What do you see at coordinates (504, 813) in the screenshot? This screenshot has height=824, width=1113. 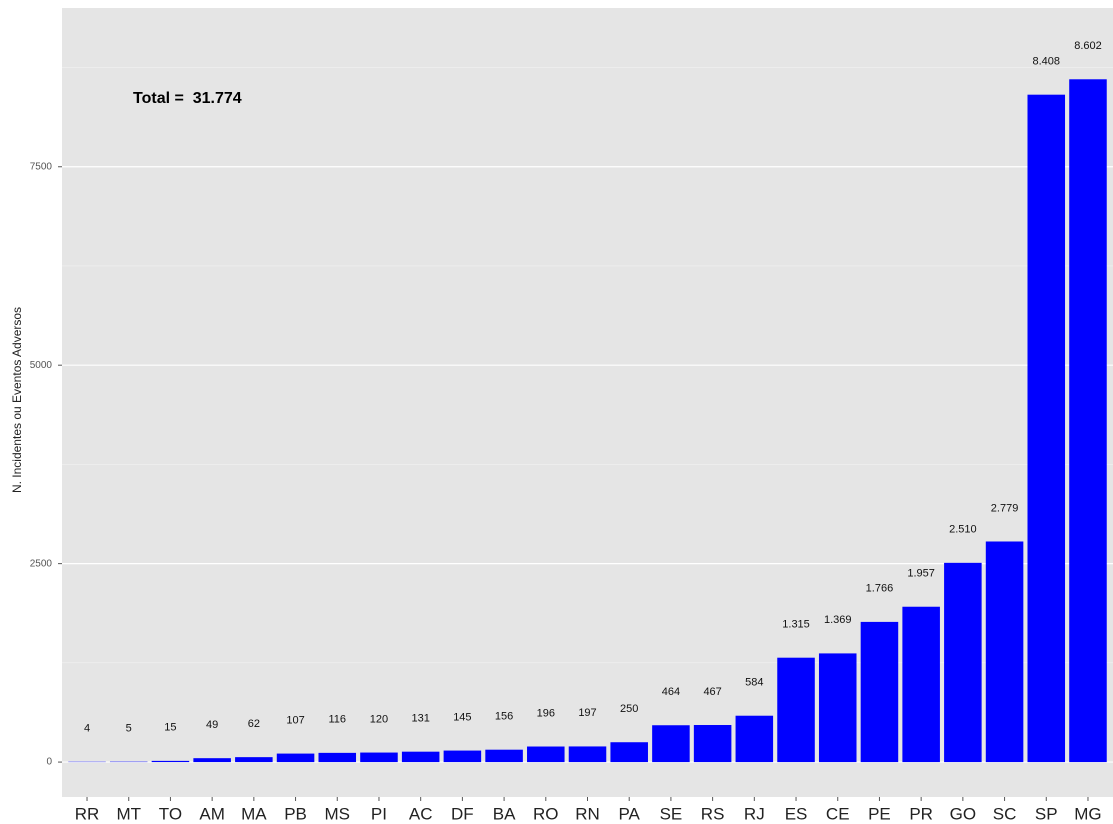 I see `x-tick-label: BA` at bounding box center [504, 813].